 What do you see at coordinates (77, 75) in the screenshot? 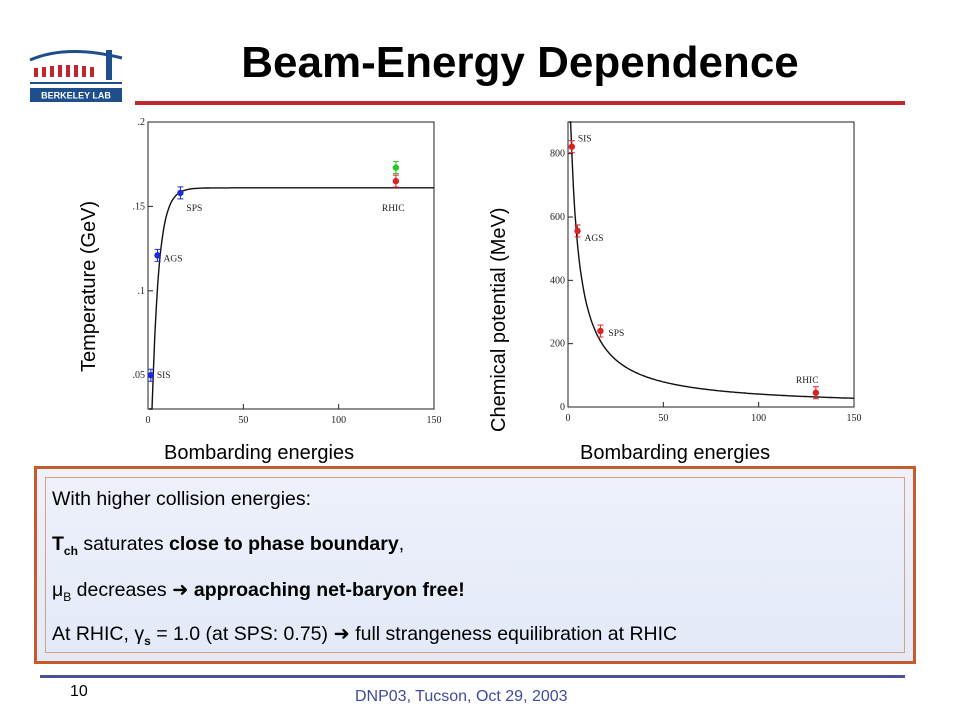
I see `berkeley-lab-logo: BERKELEY LAB` at bounding box center [77, 75].